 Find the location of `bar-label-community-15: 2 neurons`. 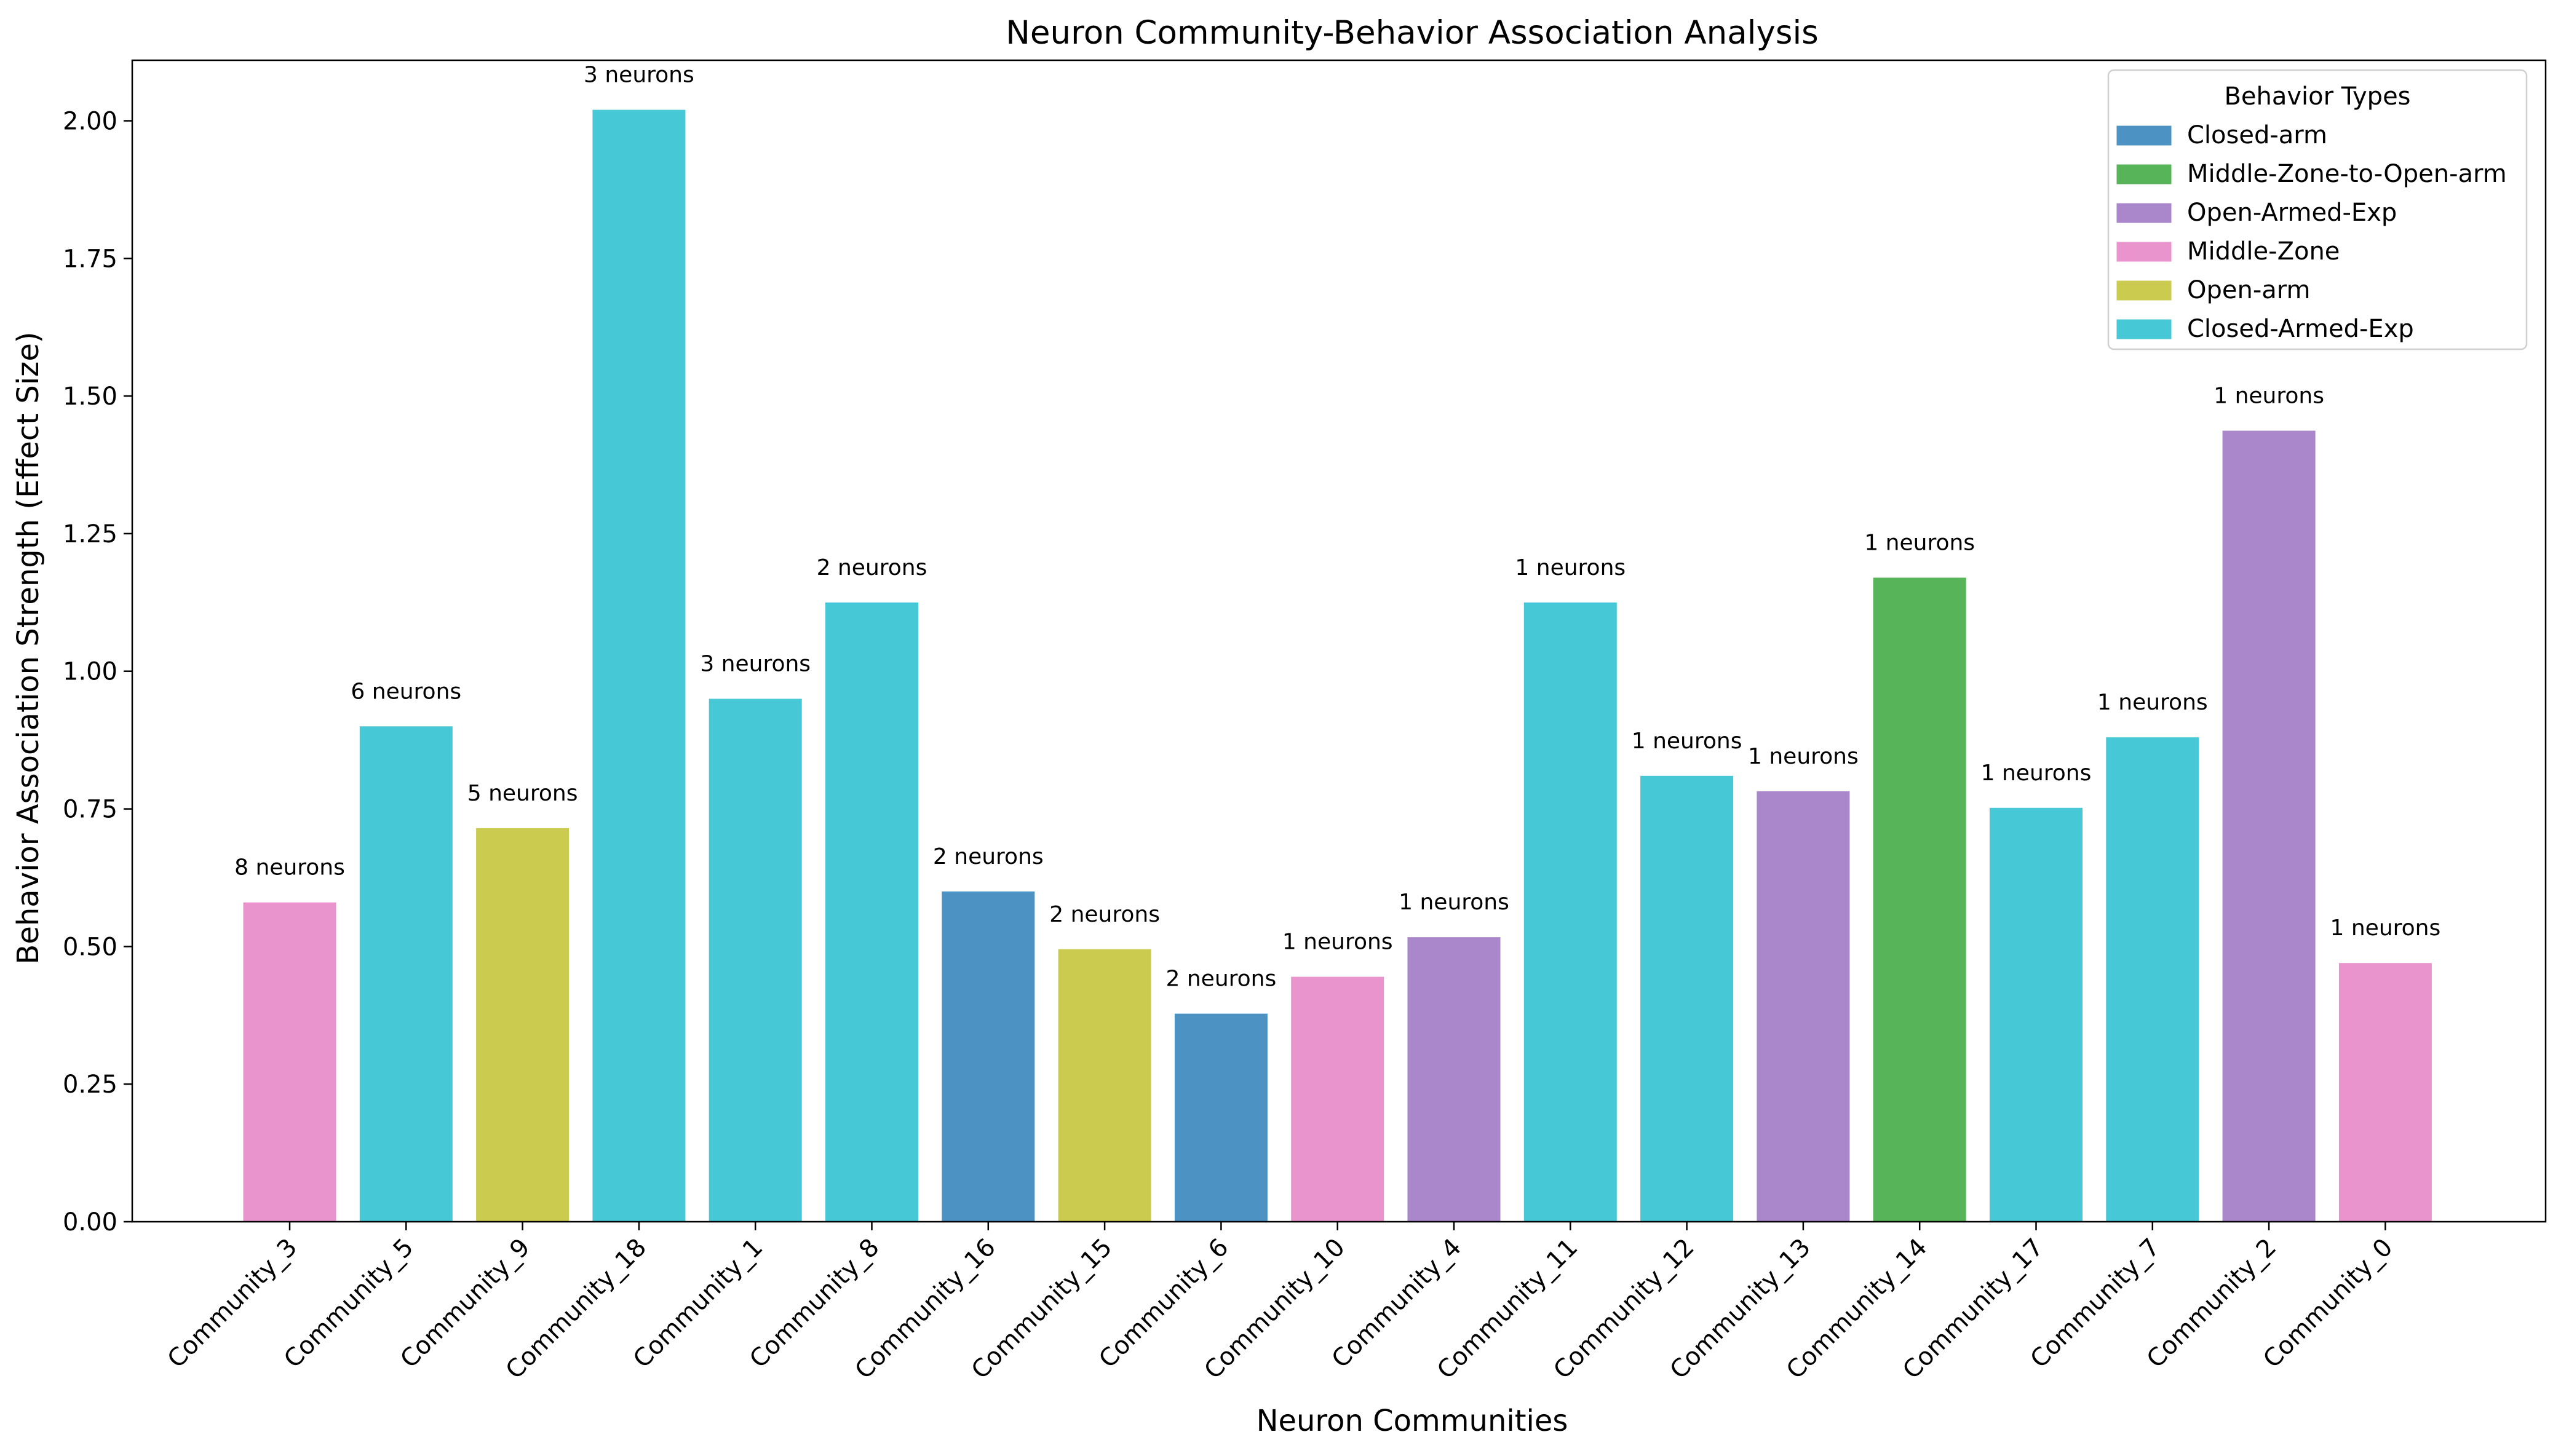

bar-label-community-15: 2 neurons is located at coordinates (1104, 914).